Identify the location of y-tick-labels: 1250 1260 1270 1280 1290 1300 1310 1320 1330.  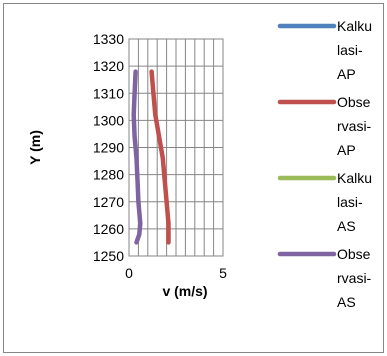
(108, 147).